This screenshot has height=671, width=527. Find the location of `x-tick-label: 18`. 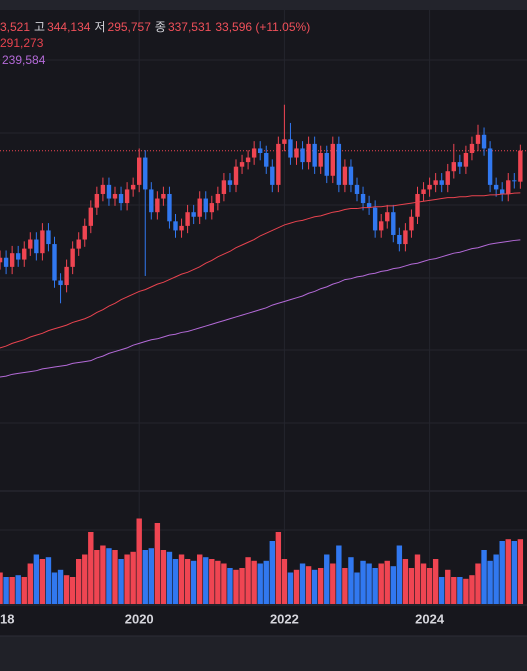

x-tick-label: 18 is located at coordinates (7, 618).